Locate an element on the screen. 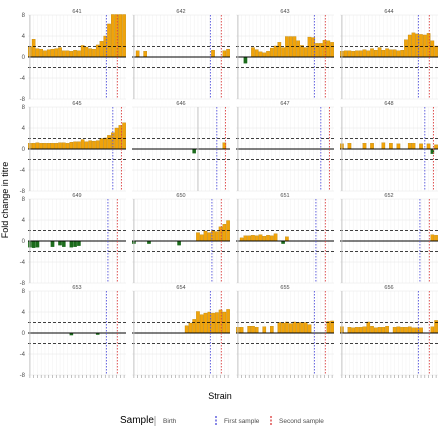  facet-label: 654 is located at coordinates (180, 288).